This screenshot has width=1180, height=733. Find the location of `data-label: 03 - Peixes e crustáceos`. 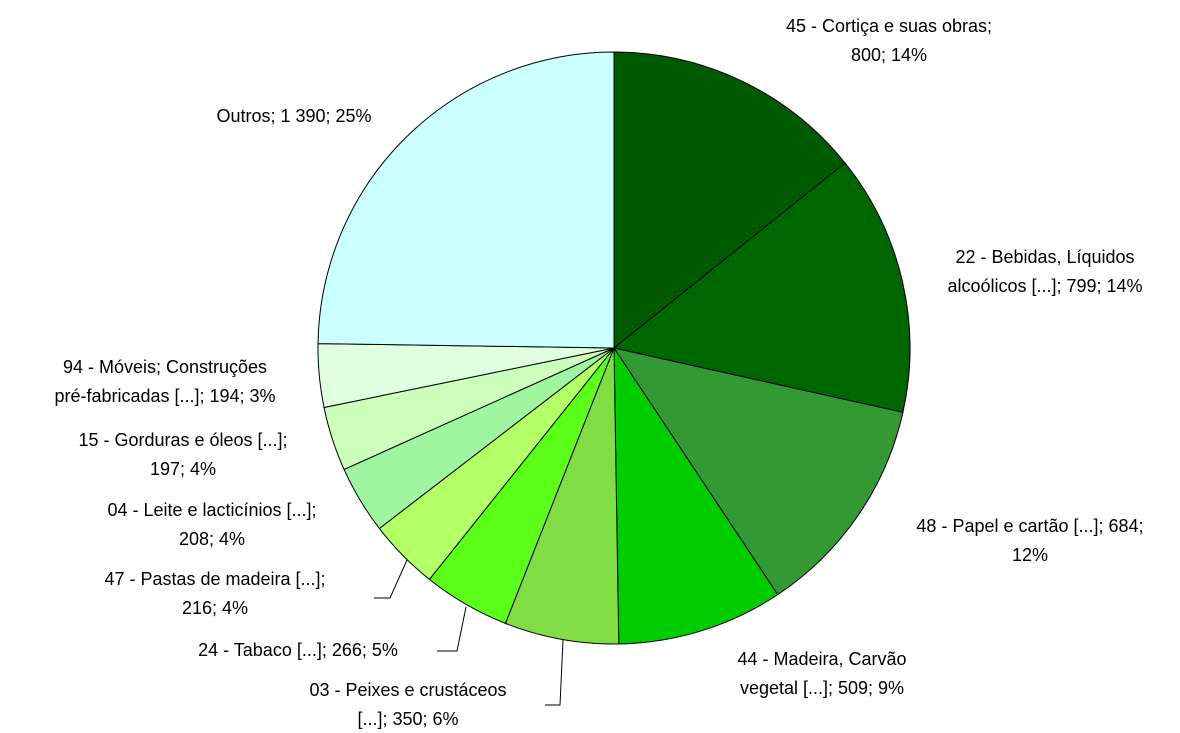

data-label: 03 - Peixes e crustáceos is located at coordinates (407, 690).